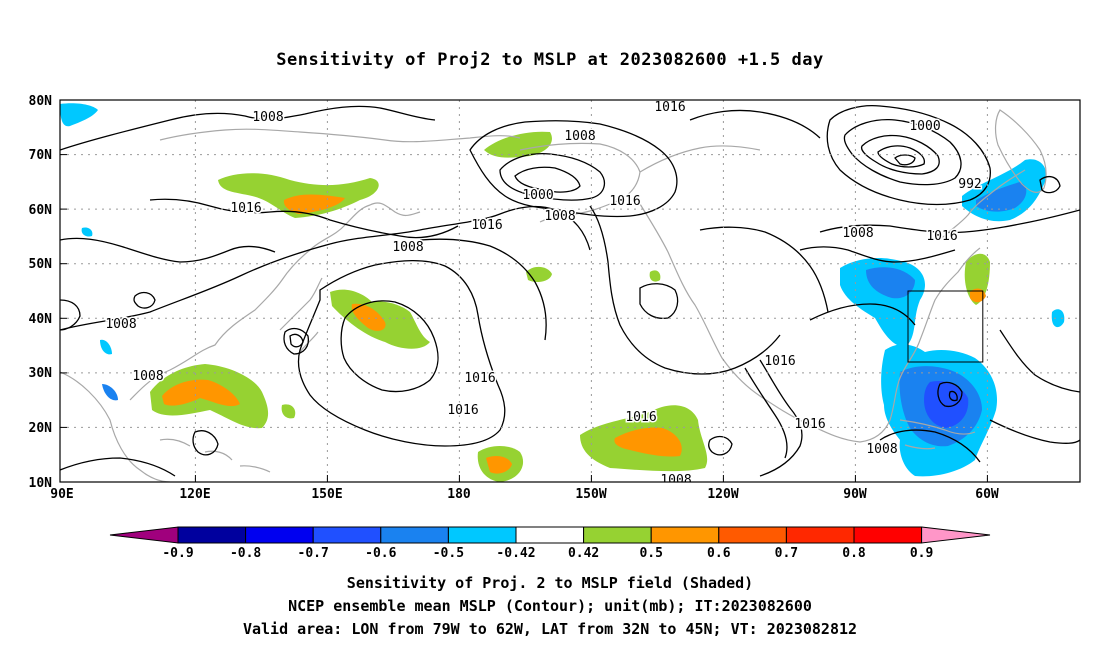 The width and height of the screenshot is (1100, 650). I want to click on coast-gulf, so click(894, 345).